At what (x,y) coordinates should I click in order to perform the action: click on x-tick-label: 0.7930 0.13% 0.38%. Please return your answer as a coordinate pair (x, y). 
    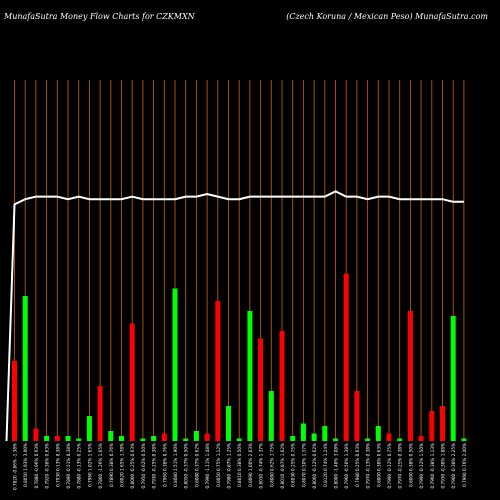
    Looking at the image, I should click on (57, 465).